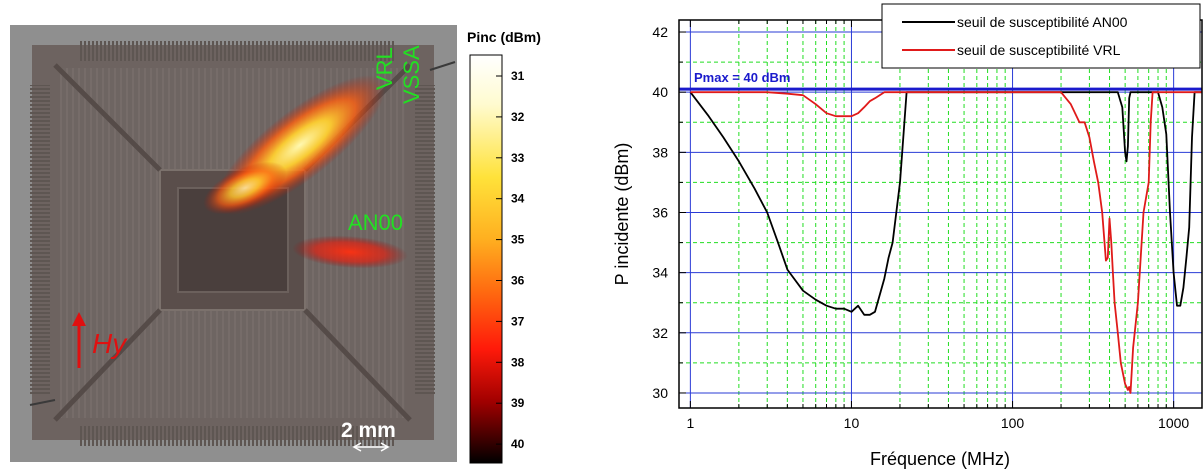  Describe the element at coordinates (660, 92) in the screenshot. I see `y-tick-label: 40` at that location.